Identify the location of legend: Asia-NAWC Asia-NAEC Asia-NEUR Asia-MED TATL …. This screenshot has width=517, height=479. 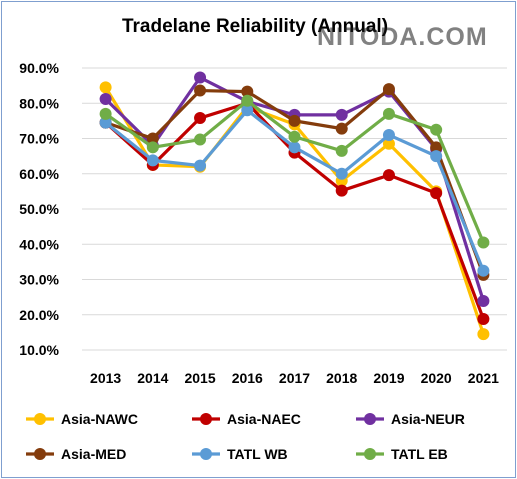
(245, 436).